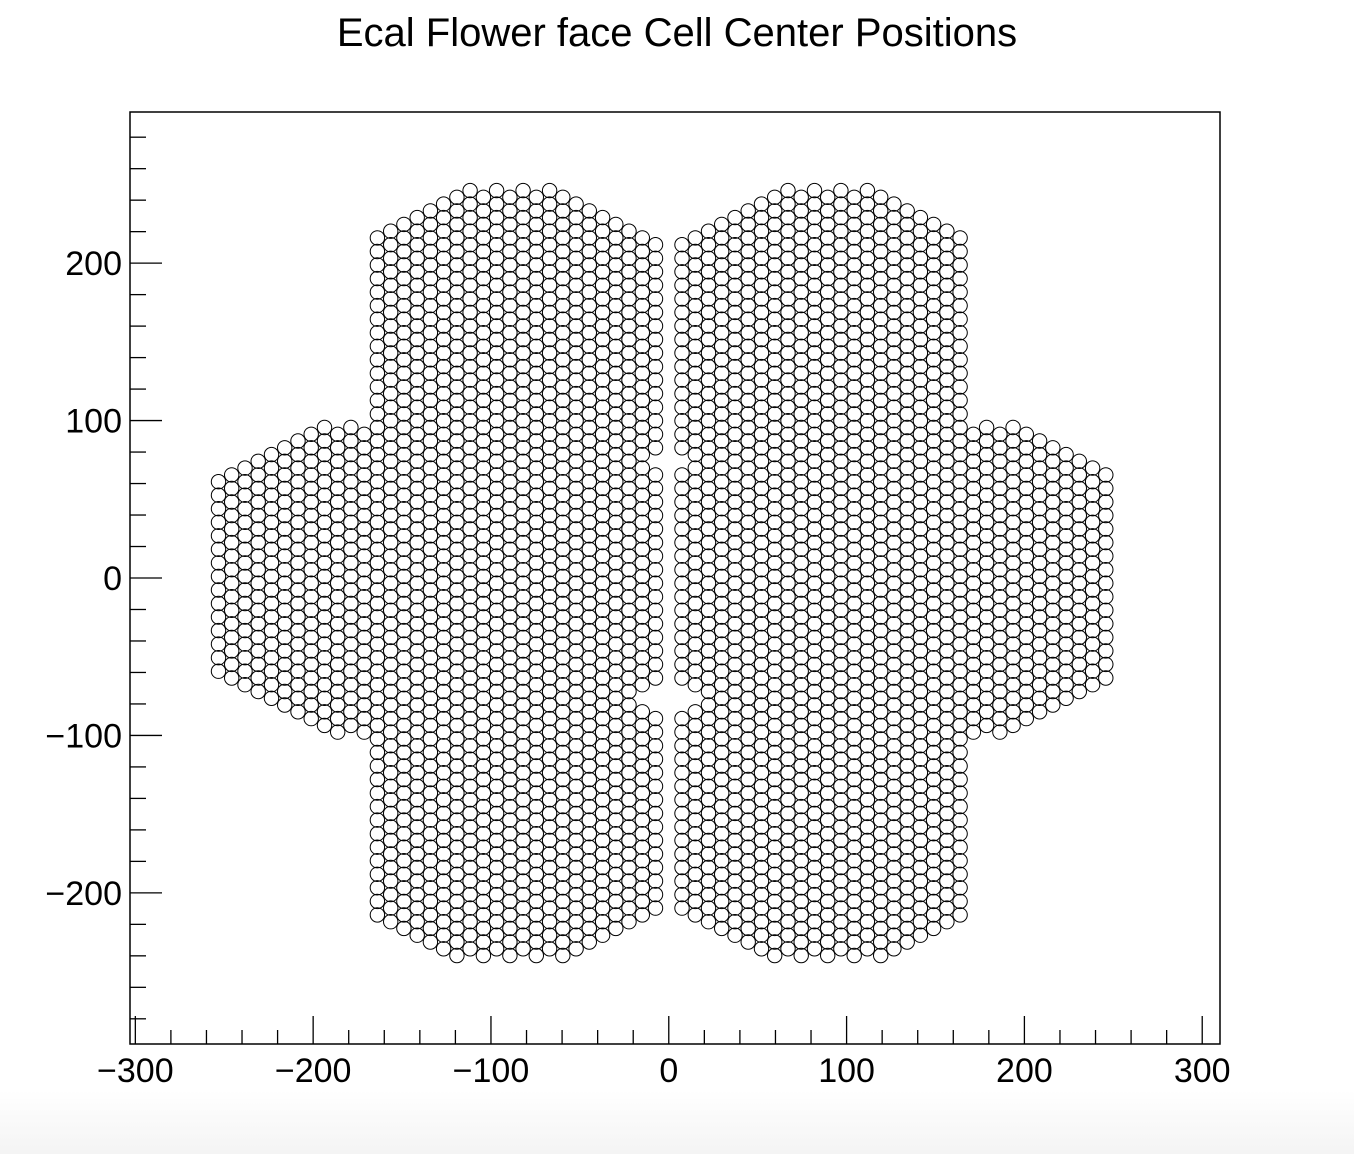 The height and width of the screenshot is (1154, 1354). I want to click on y-tick-label: 0, so click(112, 579).